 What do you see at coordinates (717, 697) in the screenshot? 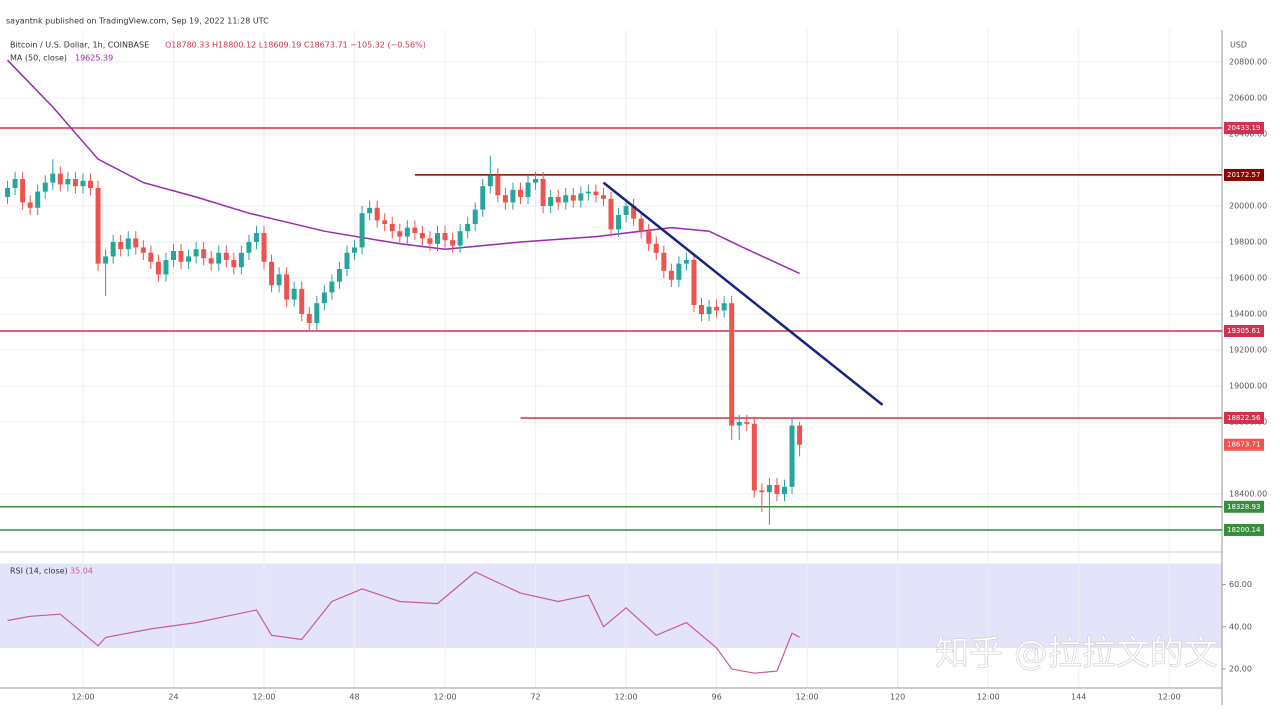
I see `x-tick-label: 96` at bounding box center [717, 697].